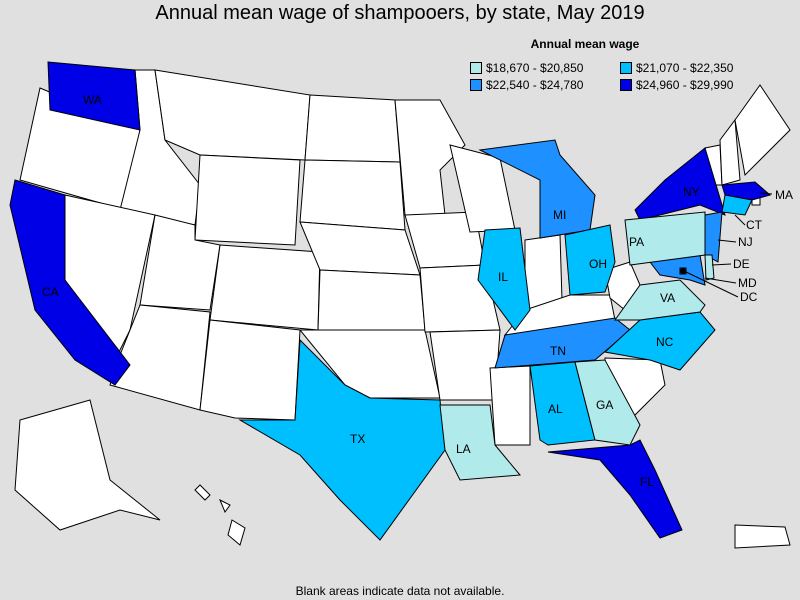 The height and width of the screenshot is (600, 800). I want to click on leader-DC, so click(711, 284).